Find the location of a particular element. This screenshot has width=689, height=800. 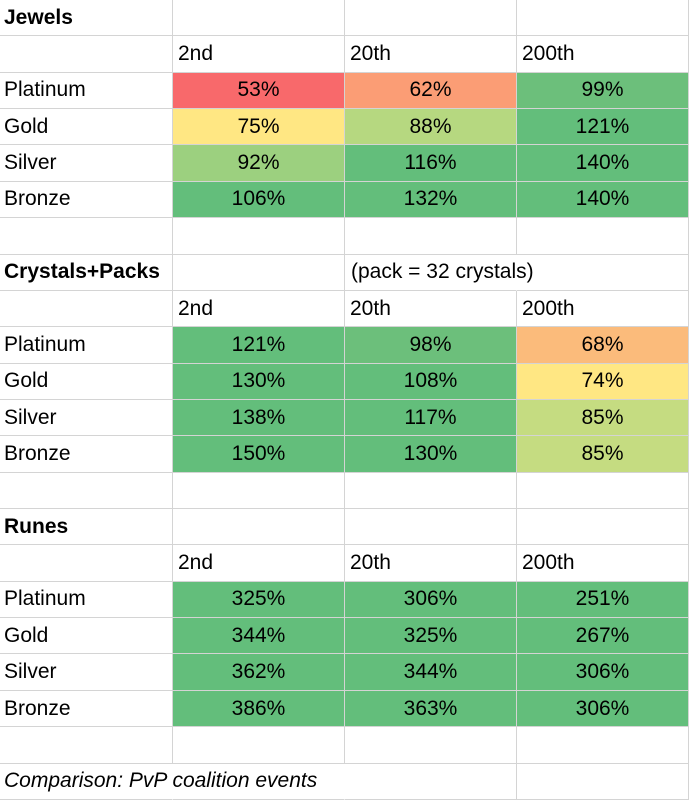

section-1-row-label: Silver is located at coordinates (86, 418).